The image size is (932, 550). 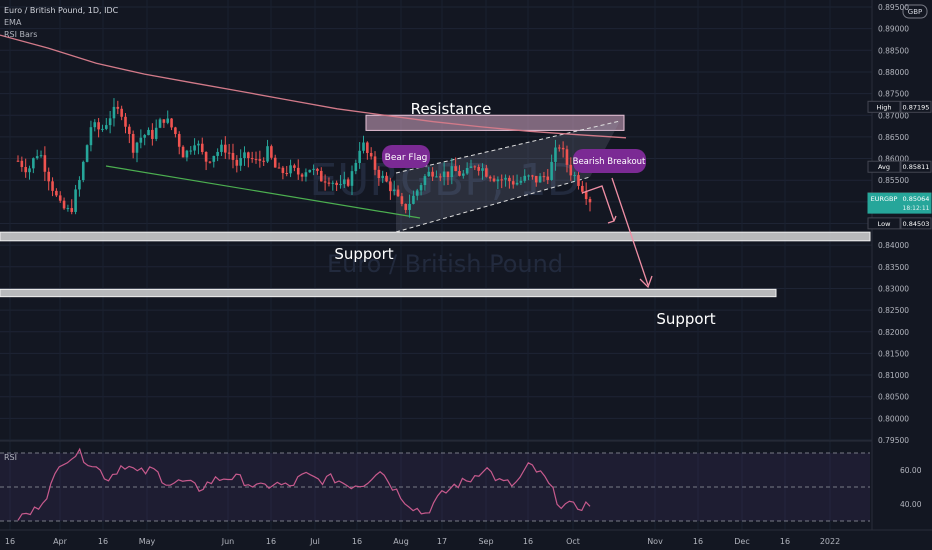 What do you see at coordinates (916, 203) in the screenshot?
I see `price-tag-value-box` at bounding box center [916, 203].